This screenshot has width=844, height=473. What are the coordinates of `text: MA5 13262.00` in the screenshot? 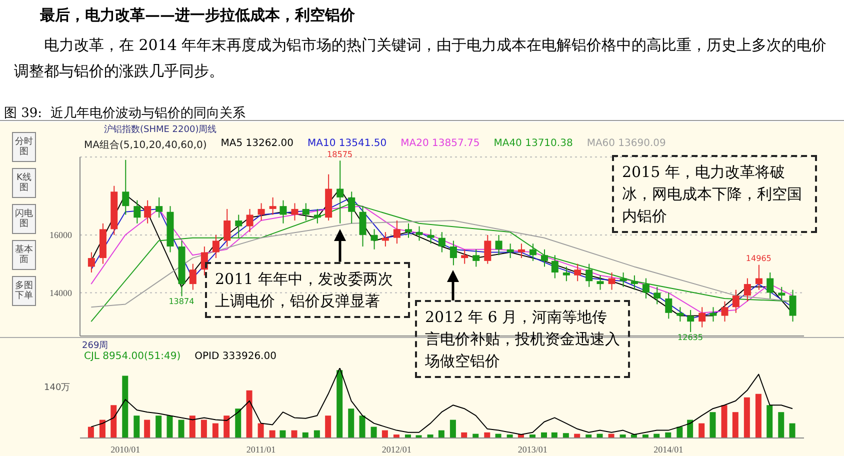 It's located at (257, 144).